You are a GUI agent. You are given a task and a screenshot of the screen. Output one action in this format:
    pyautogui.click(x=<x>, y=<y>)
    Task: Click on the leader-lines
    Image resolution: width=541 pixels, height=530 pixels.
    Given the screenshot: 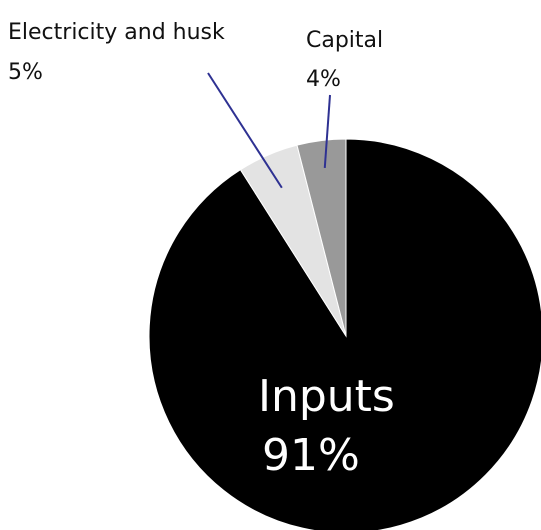 What is the action you would take?
    pyautogui.click(x=269, y=130)
    